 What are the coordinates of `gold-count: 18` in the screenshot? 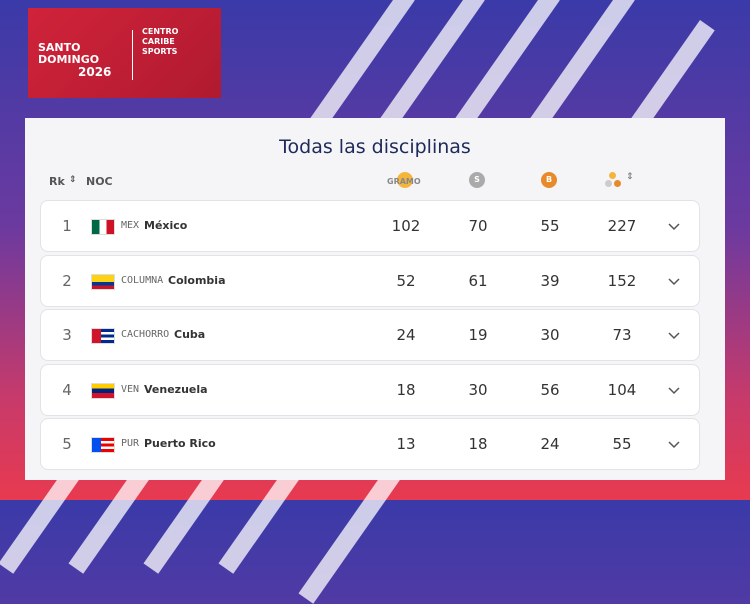 It's located at (406, 389).